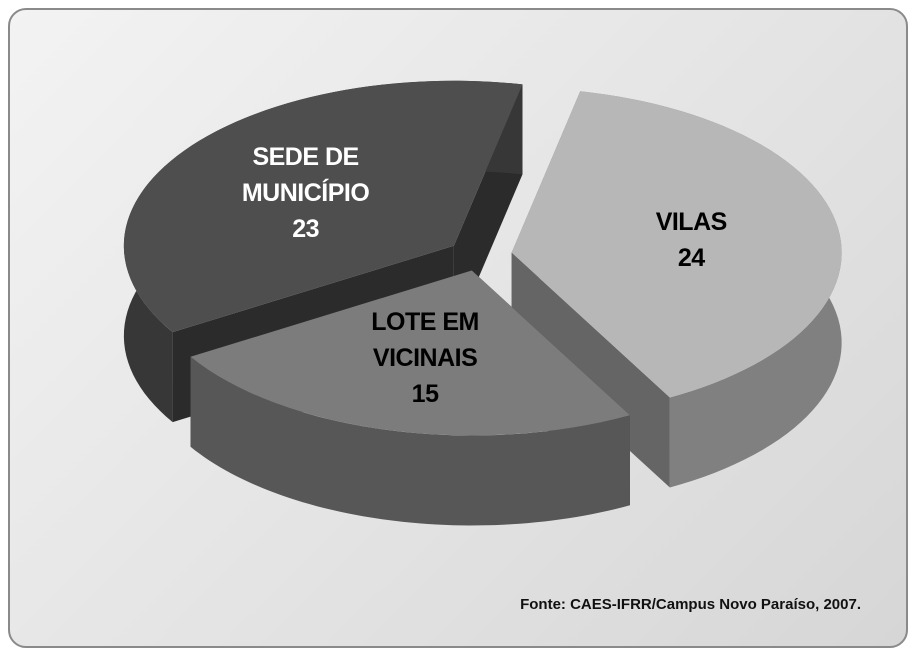 The image size is (919, 648). Describe the element at coordinates (305, 229) in the screenshot. I see `slice-value: 23` at that location.